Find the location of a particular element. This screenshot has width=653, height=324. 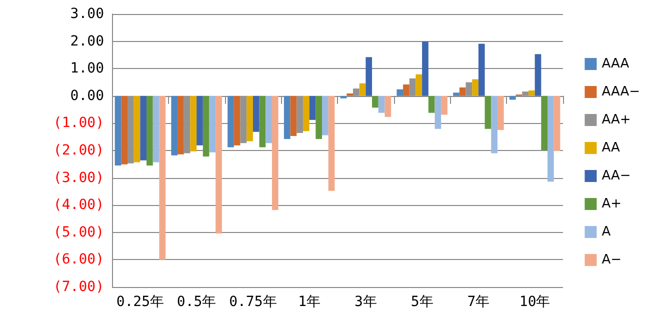

y-tick-label: (6.00) is located at coordinates (78, 260).